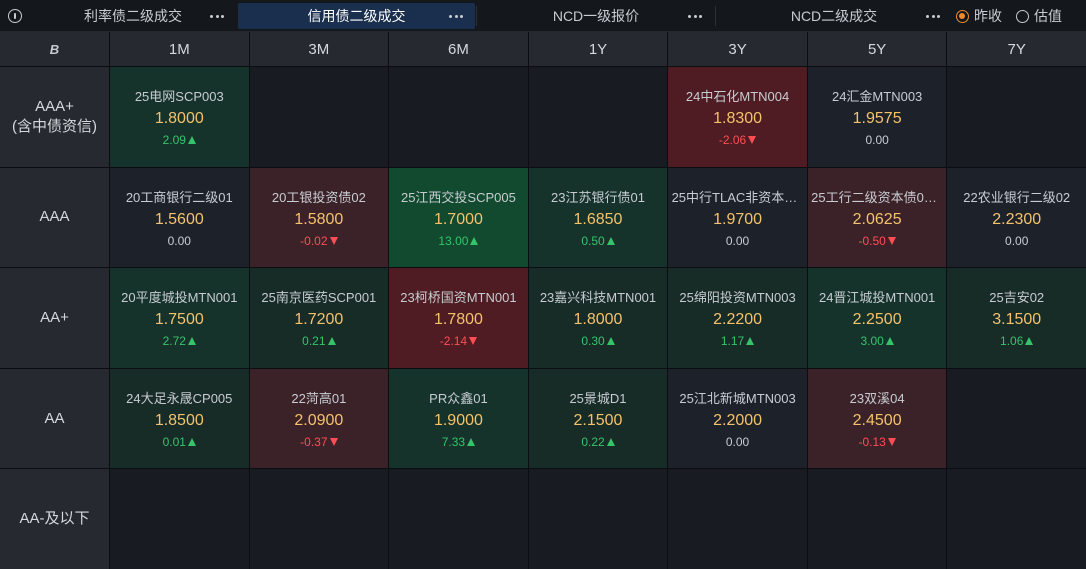 The image size is (1086, 569). I want to click on bond-name: 23双溪04, so click(877, 399).